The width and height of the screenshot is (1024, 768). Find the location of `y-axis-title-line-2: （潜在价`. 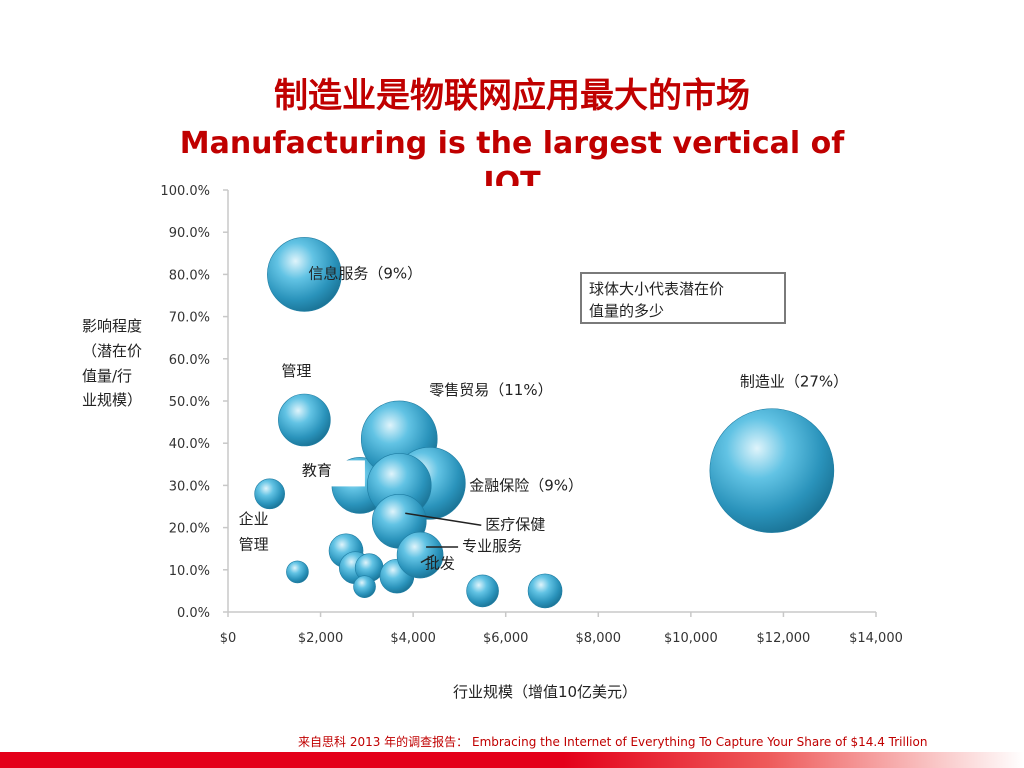

y-axis-title-line-2: （潜在价 is located at coordinates (112, 351).